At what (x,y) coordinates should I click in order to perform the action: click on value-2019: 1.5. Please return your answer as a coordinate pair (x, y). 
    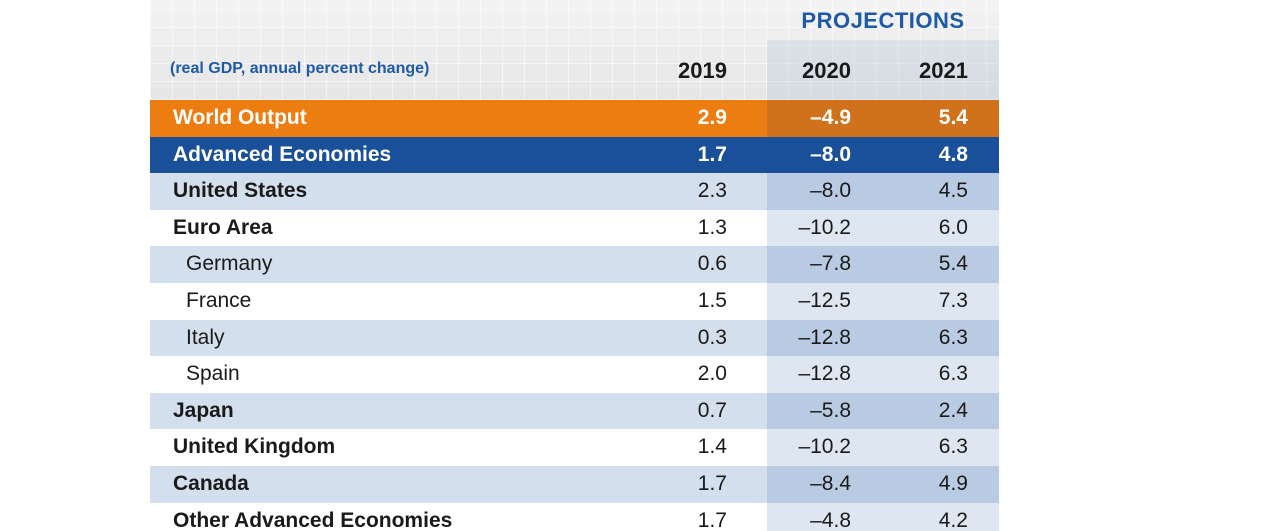
    Looking at the image, I should click on (712, 300).